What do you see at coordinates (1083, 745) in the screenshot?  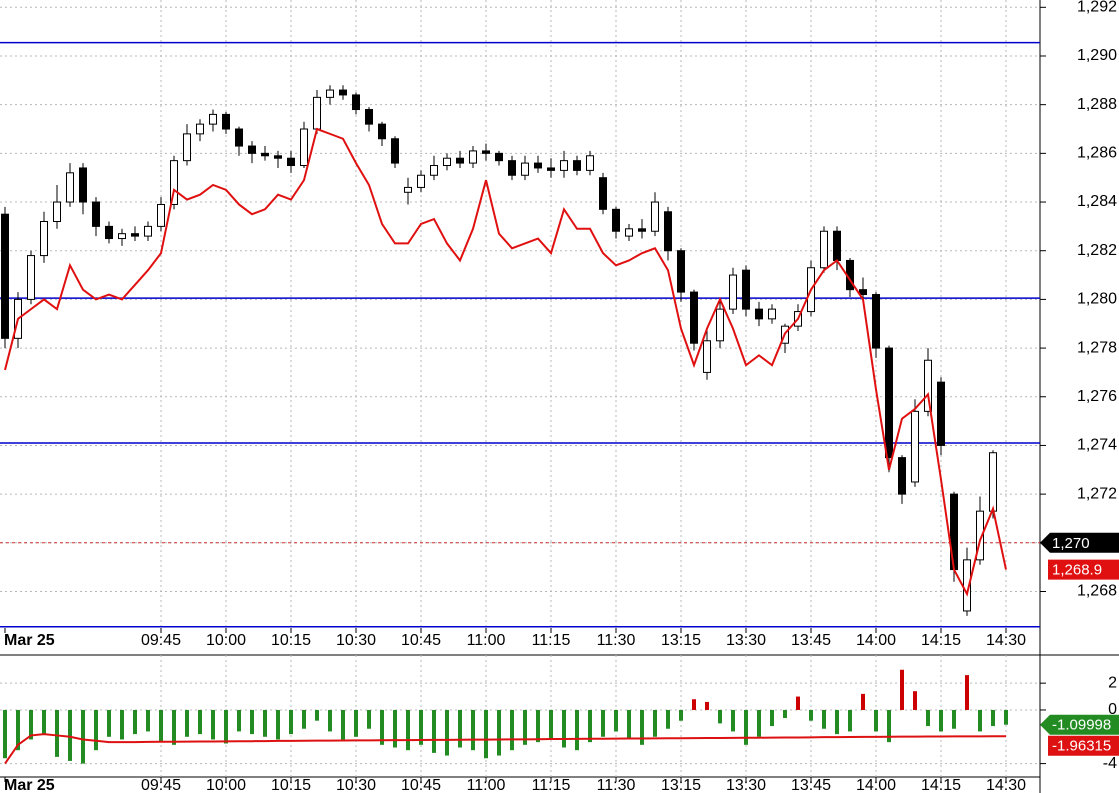 I see `signal-badge-shape` at bounding box center [1083, 745].